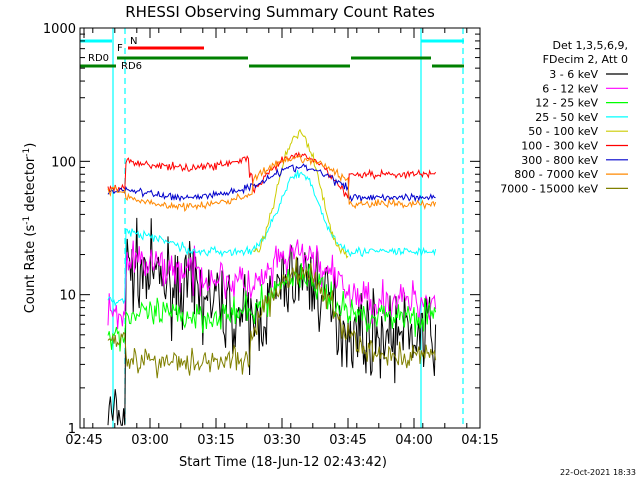 Image resolution: width=640 pixels, height=480 pixels. What do you see at coordinates (559, 160) in the screenshot?
I see `legend-label-6: 300 - 800 keV` at bounding box center [559, 160].